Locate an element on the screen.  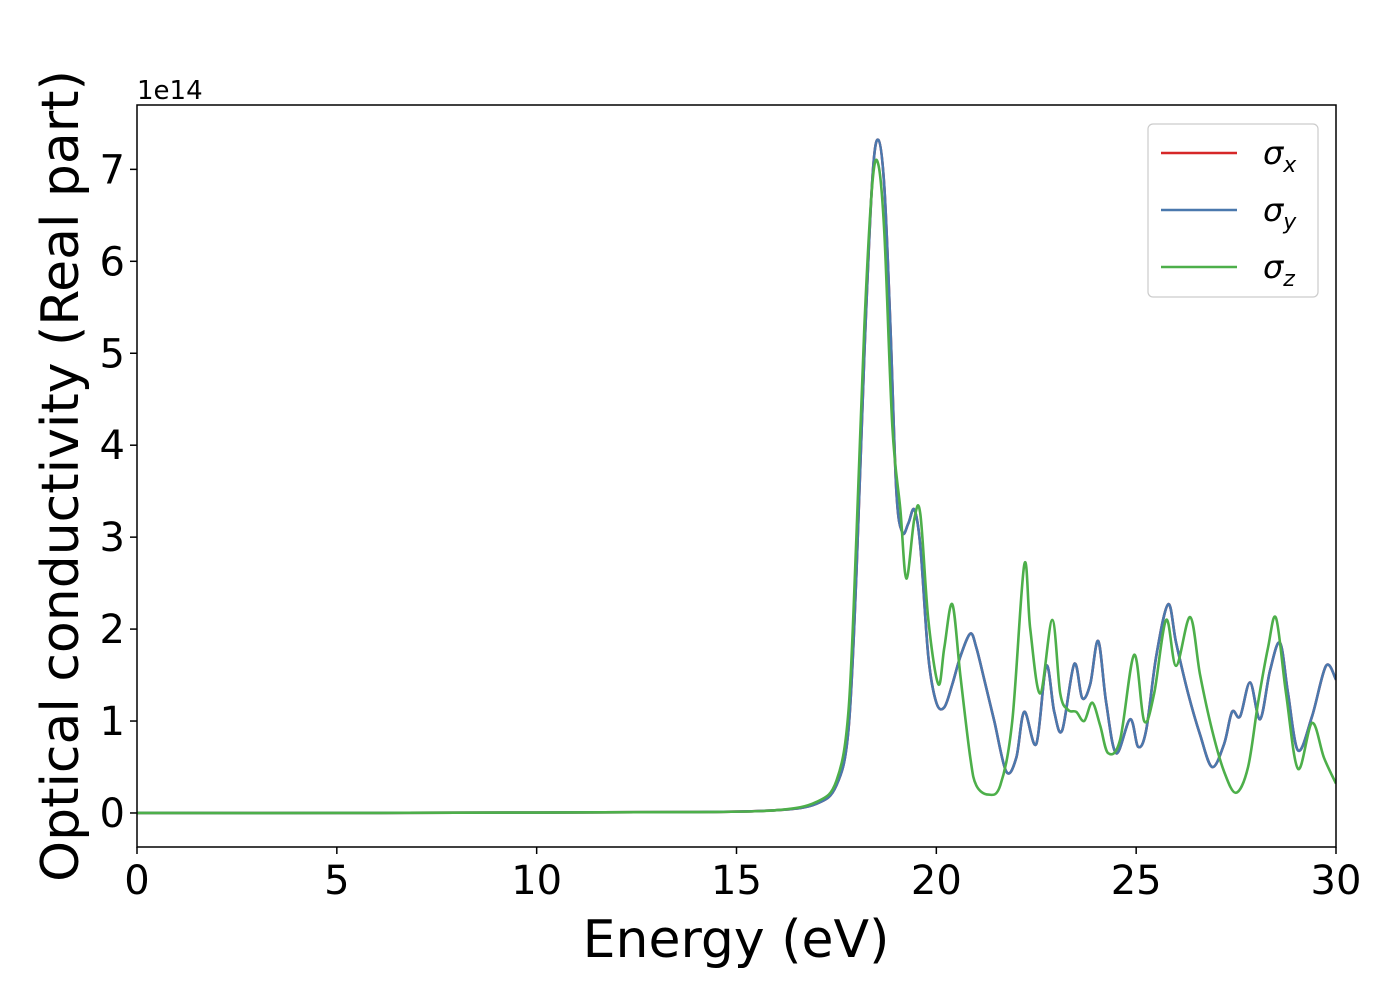
y-tick-label: 7 is located at coordinates (112, 170).